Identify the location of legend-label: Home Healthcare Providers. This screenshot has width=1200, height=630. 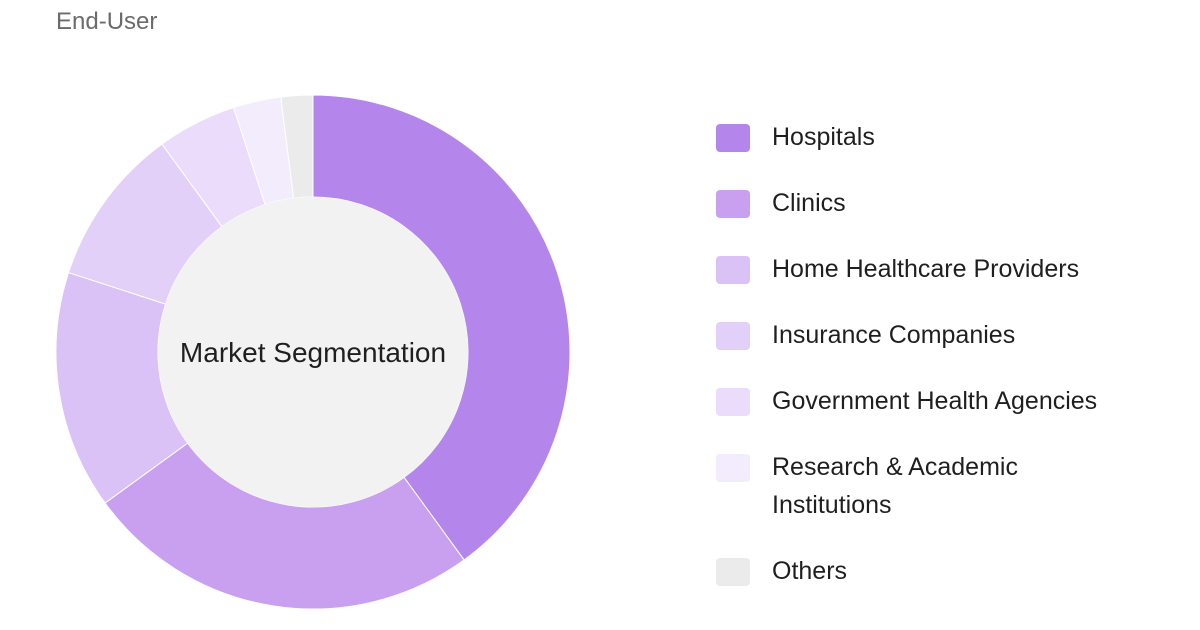
(926, 269).